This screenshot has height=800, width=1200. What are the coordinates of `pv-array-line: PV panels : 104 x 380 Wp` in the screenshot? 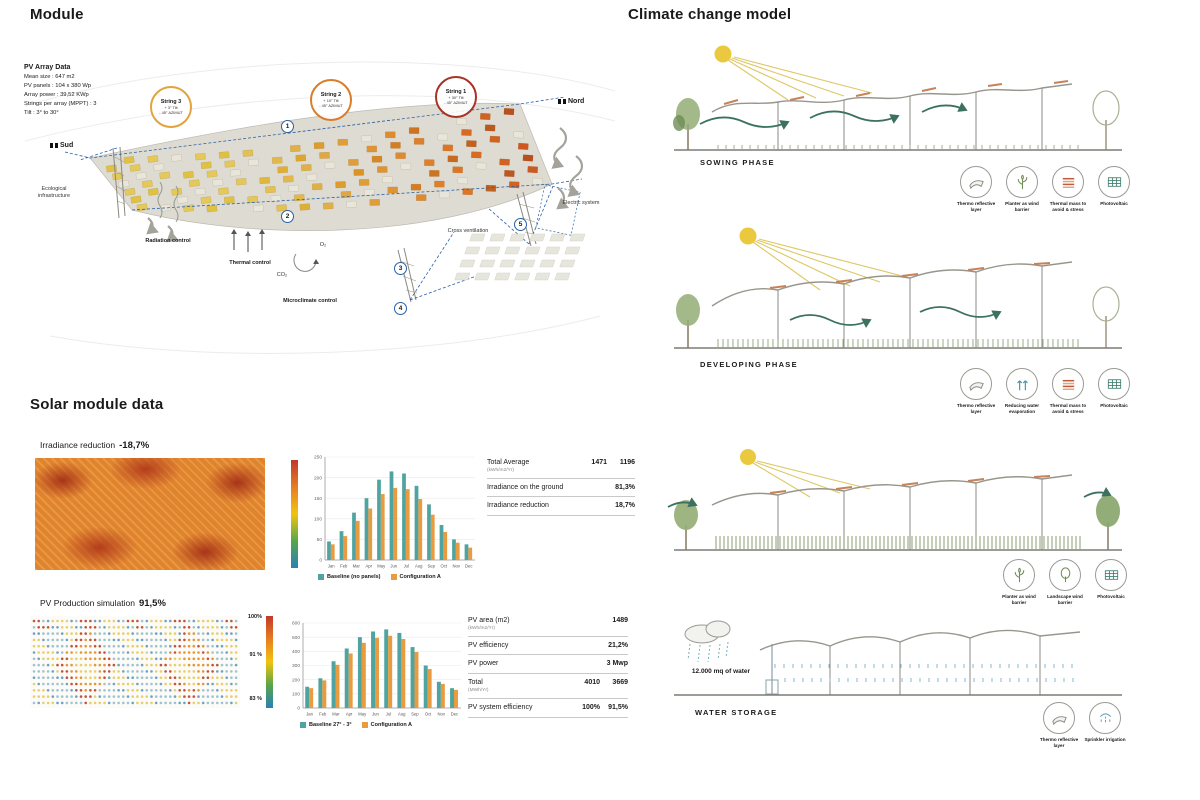 It's located at (58, 85).